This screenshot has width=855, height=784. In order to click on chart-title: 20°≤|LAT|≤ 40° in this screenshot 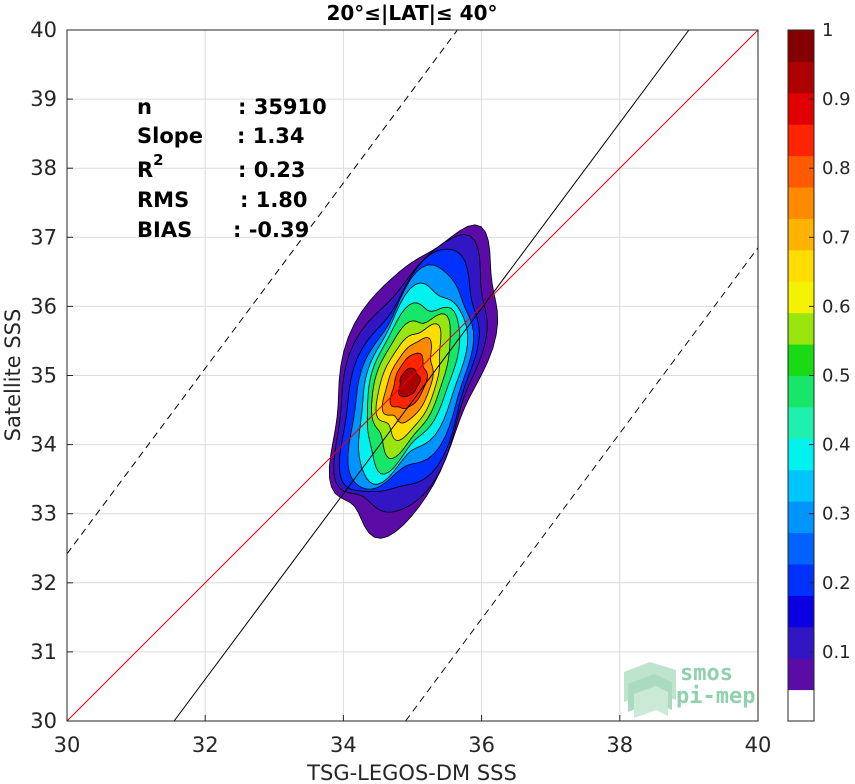, I will do `click(411, 13)`.